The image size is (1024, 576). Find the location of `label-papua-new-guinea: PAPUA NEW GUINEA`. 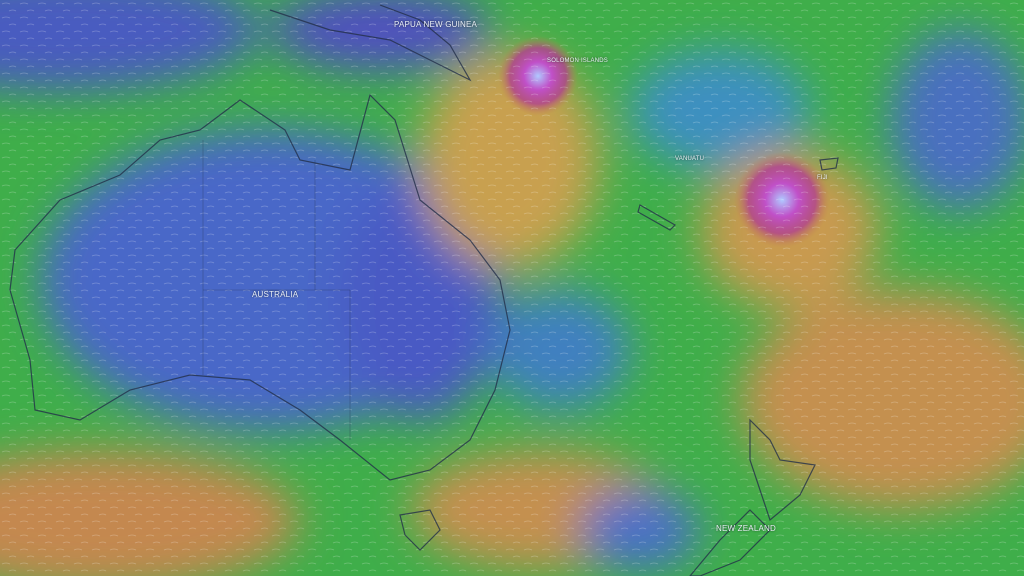

label-papua-new-guinea: PAPUA NEW GUINEA is located at coordinates (436, 24).